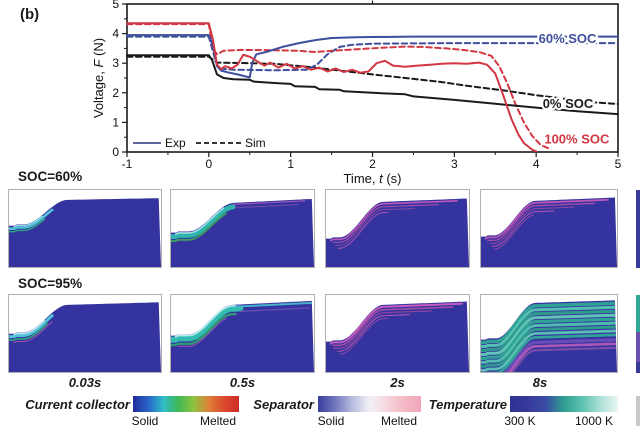 Image resolution: width=640 pixels, height=433 pixels. What do you see at coordinates (85, 333) in the screenshot?
I see `simulation-snapshot-95soc-0.03s` at bounding box center [85, 333].